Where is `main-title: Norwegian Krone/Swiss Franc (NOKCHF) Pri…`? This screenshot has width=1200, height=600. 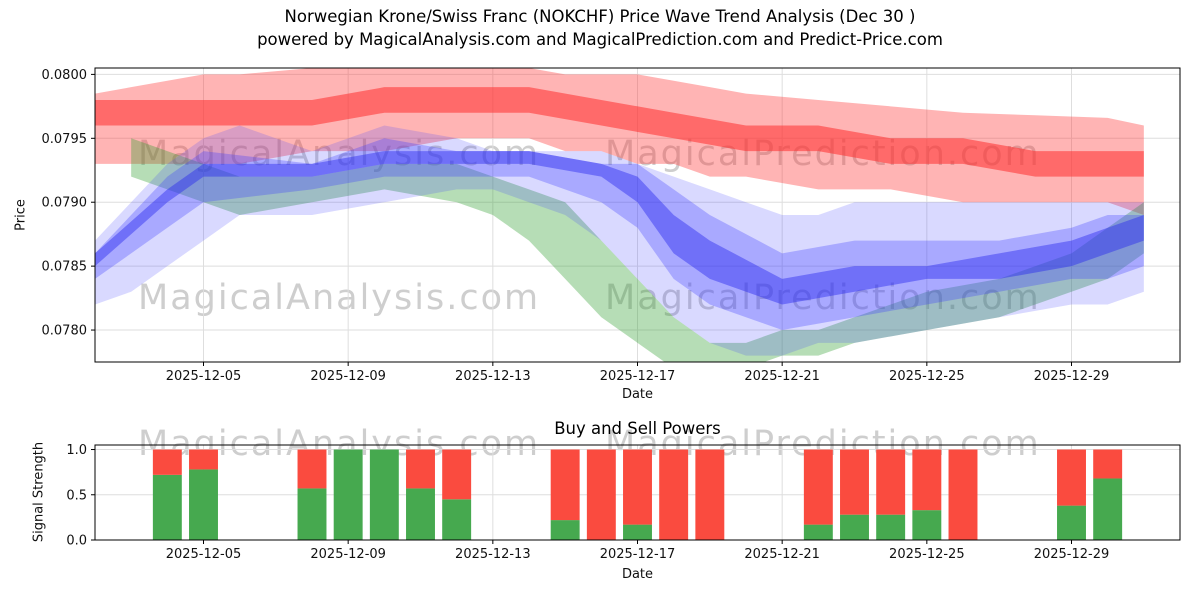
main-title: Norwegian Krone/Swiss Franc (NOKCHF) Pri… is located at coordinates (600, 16).